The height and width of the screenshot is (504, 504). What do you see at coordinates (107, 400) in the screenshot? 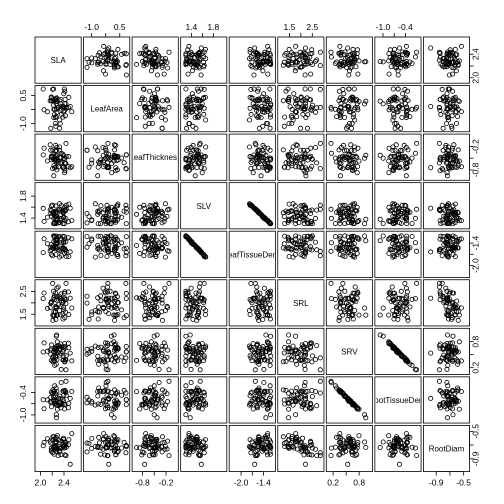
I see `panel-RootTissueDens-vs-LeafArea` at bounding box center [107, 400].